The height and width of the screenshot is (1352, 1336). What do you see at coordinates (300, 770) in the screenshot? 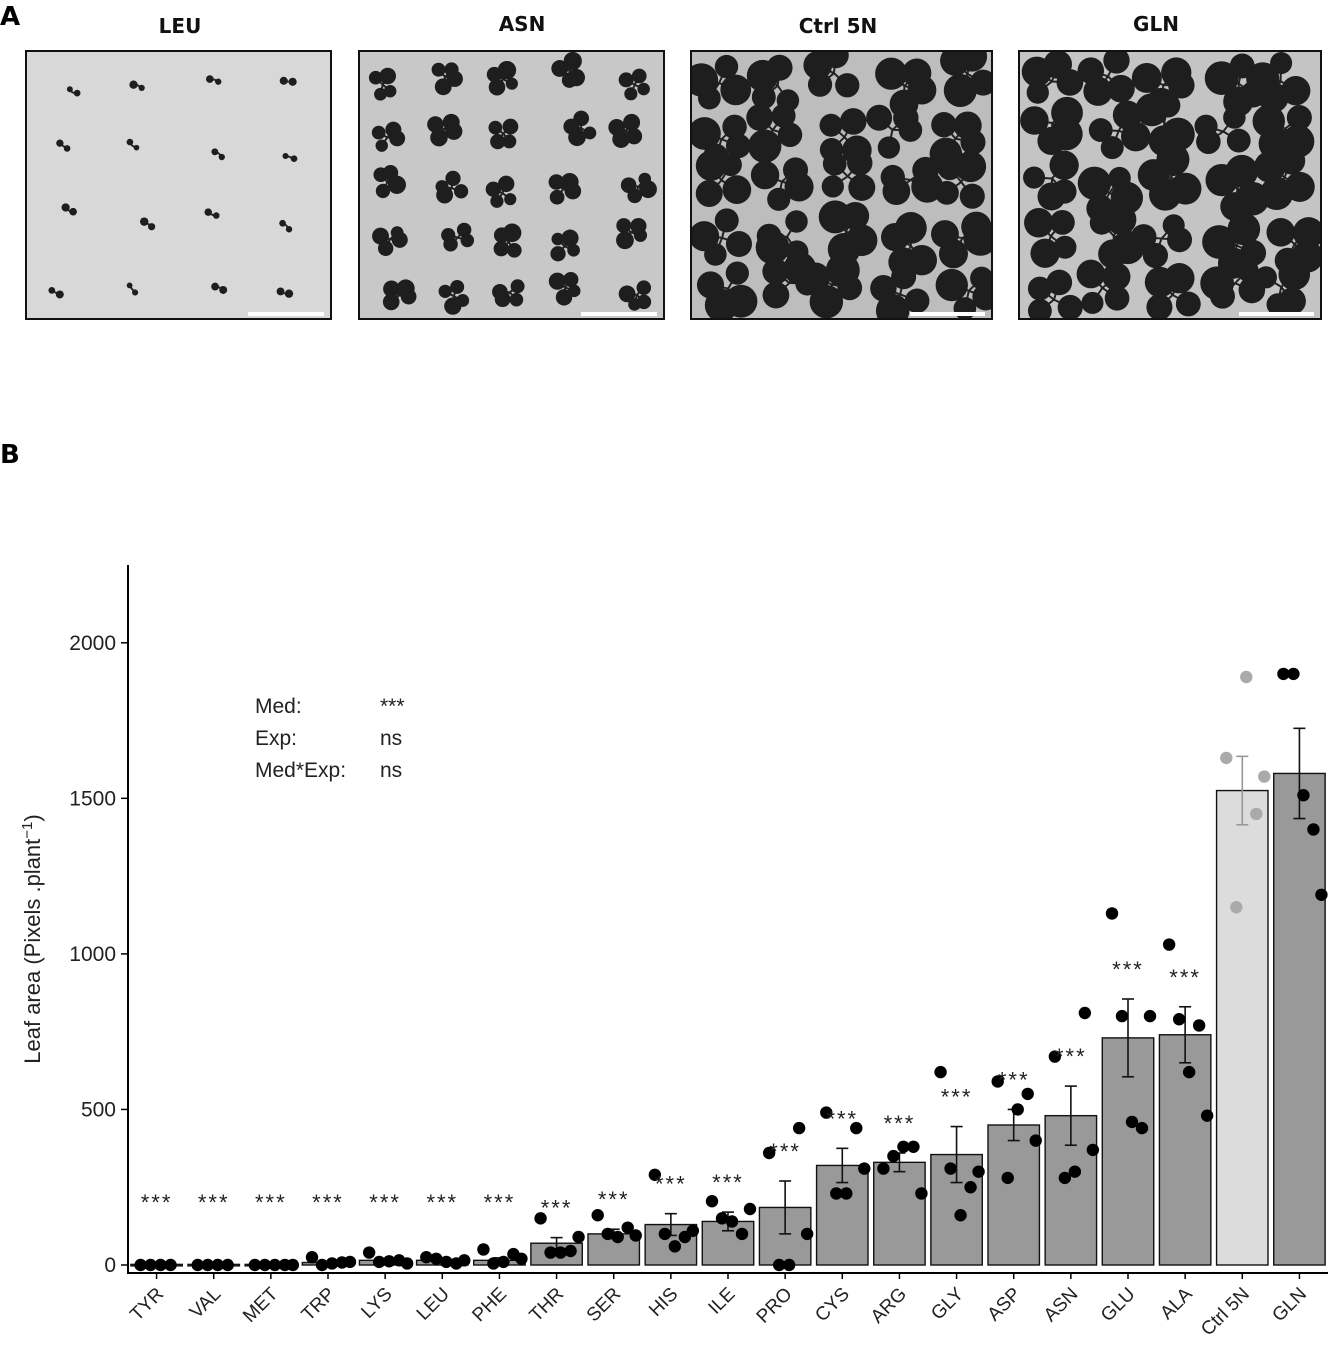
I see `stat-label: Med*Exp:` at bounding box center [300, 770].